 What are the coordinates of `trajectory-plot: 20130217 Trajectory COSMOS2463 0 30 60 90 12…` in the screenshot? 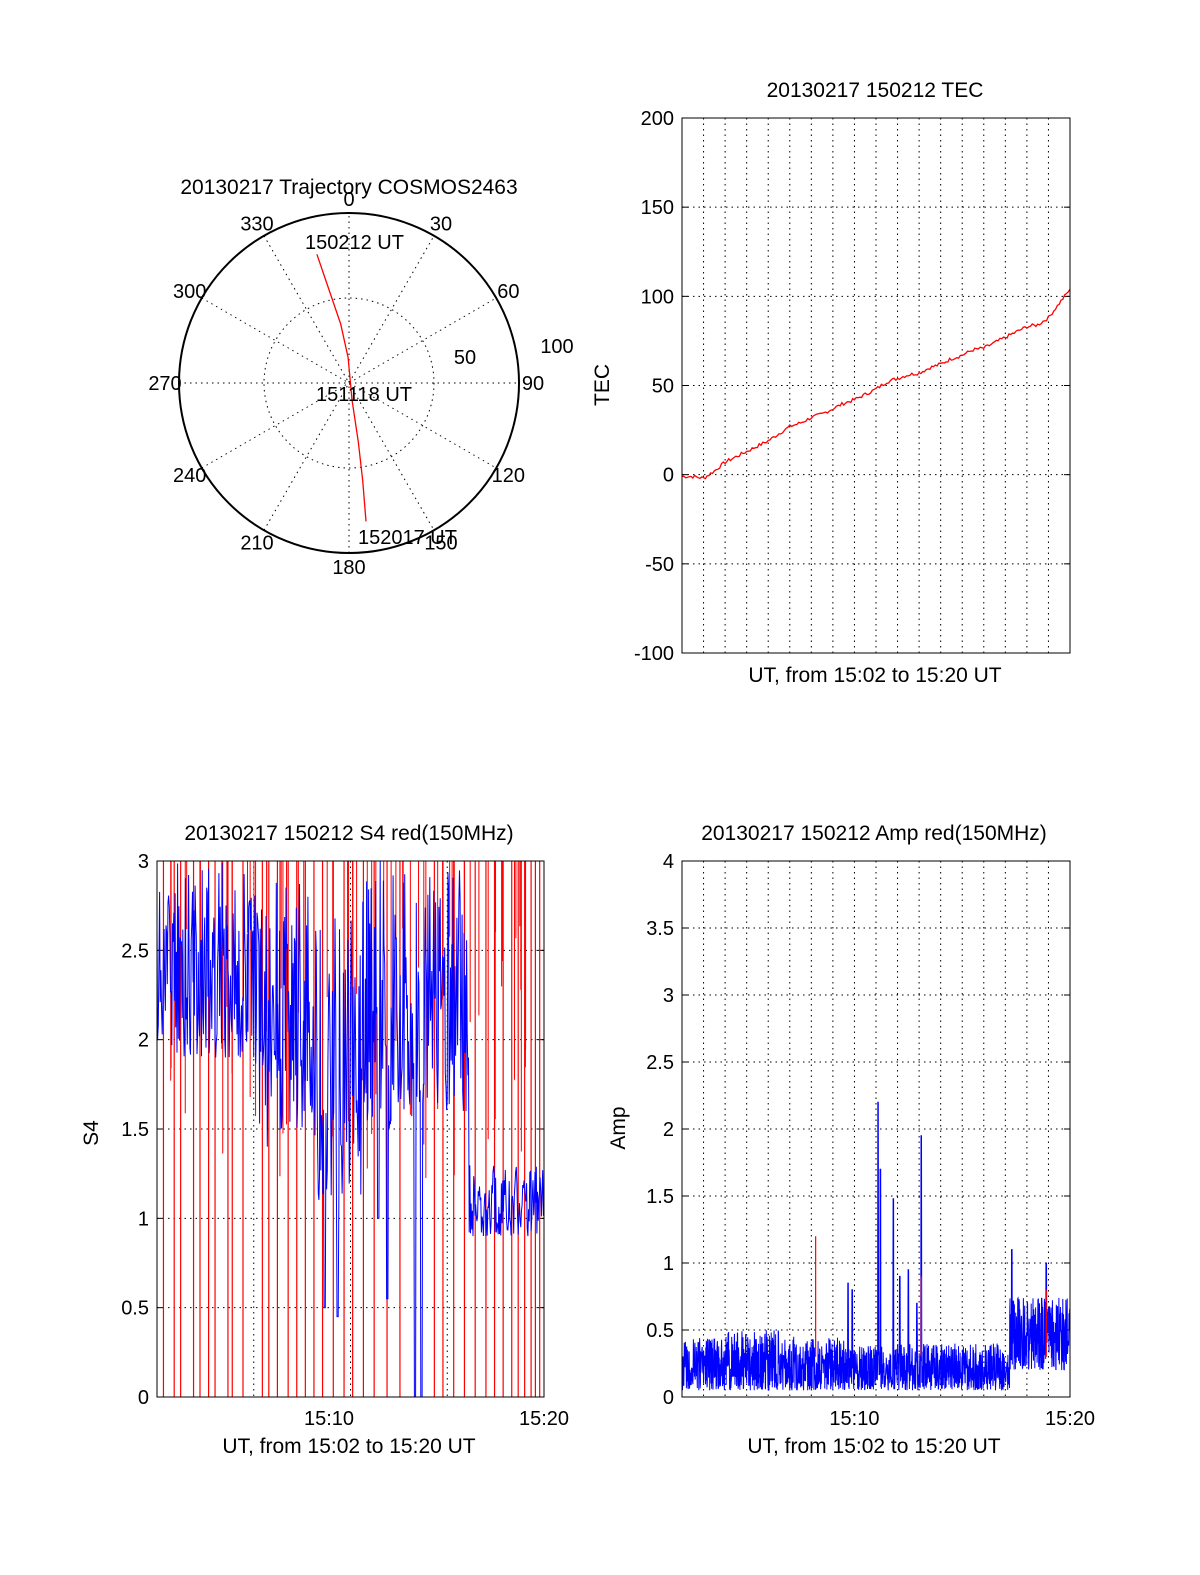 It's located at (360, 377).